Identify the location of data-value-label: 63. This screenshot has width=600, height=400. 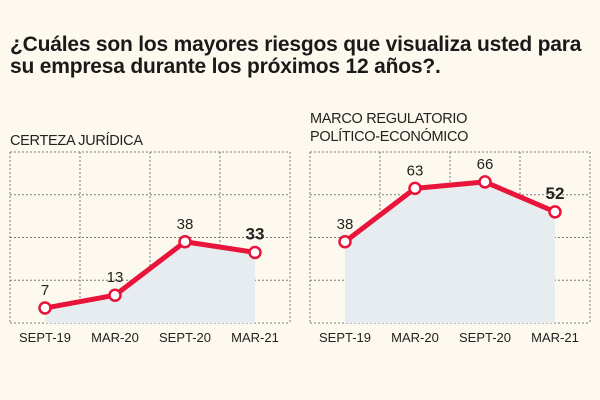
(415, 170).